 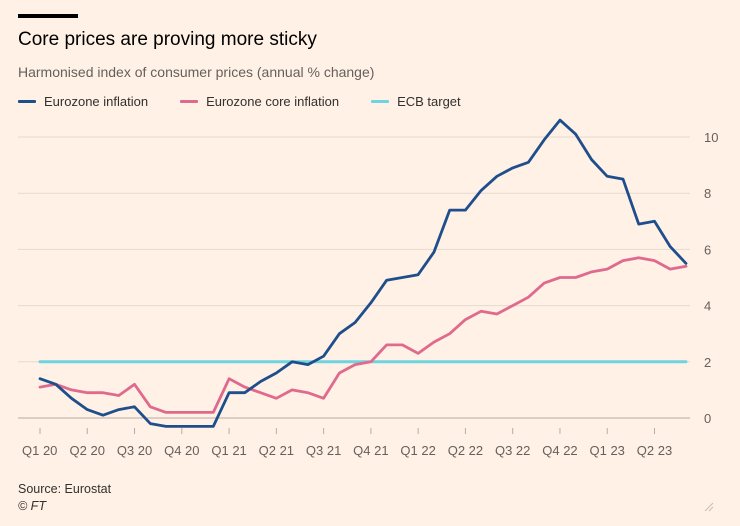 I want to click on legend-label-core-inflation: Eurozone core inflation, so click(x=273, y=101).